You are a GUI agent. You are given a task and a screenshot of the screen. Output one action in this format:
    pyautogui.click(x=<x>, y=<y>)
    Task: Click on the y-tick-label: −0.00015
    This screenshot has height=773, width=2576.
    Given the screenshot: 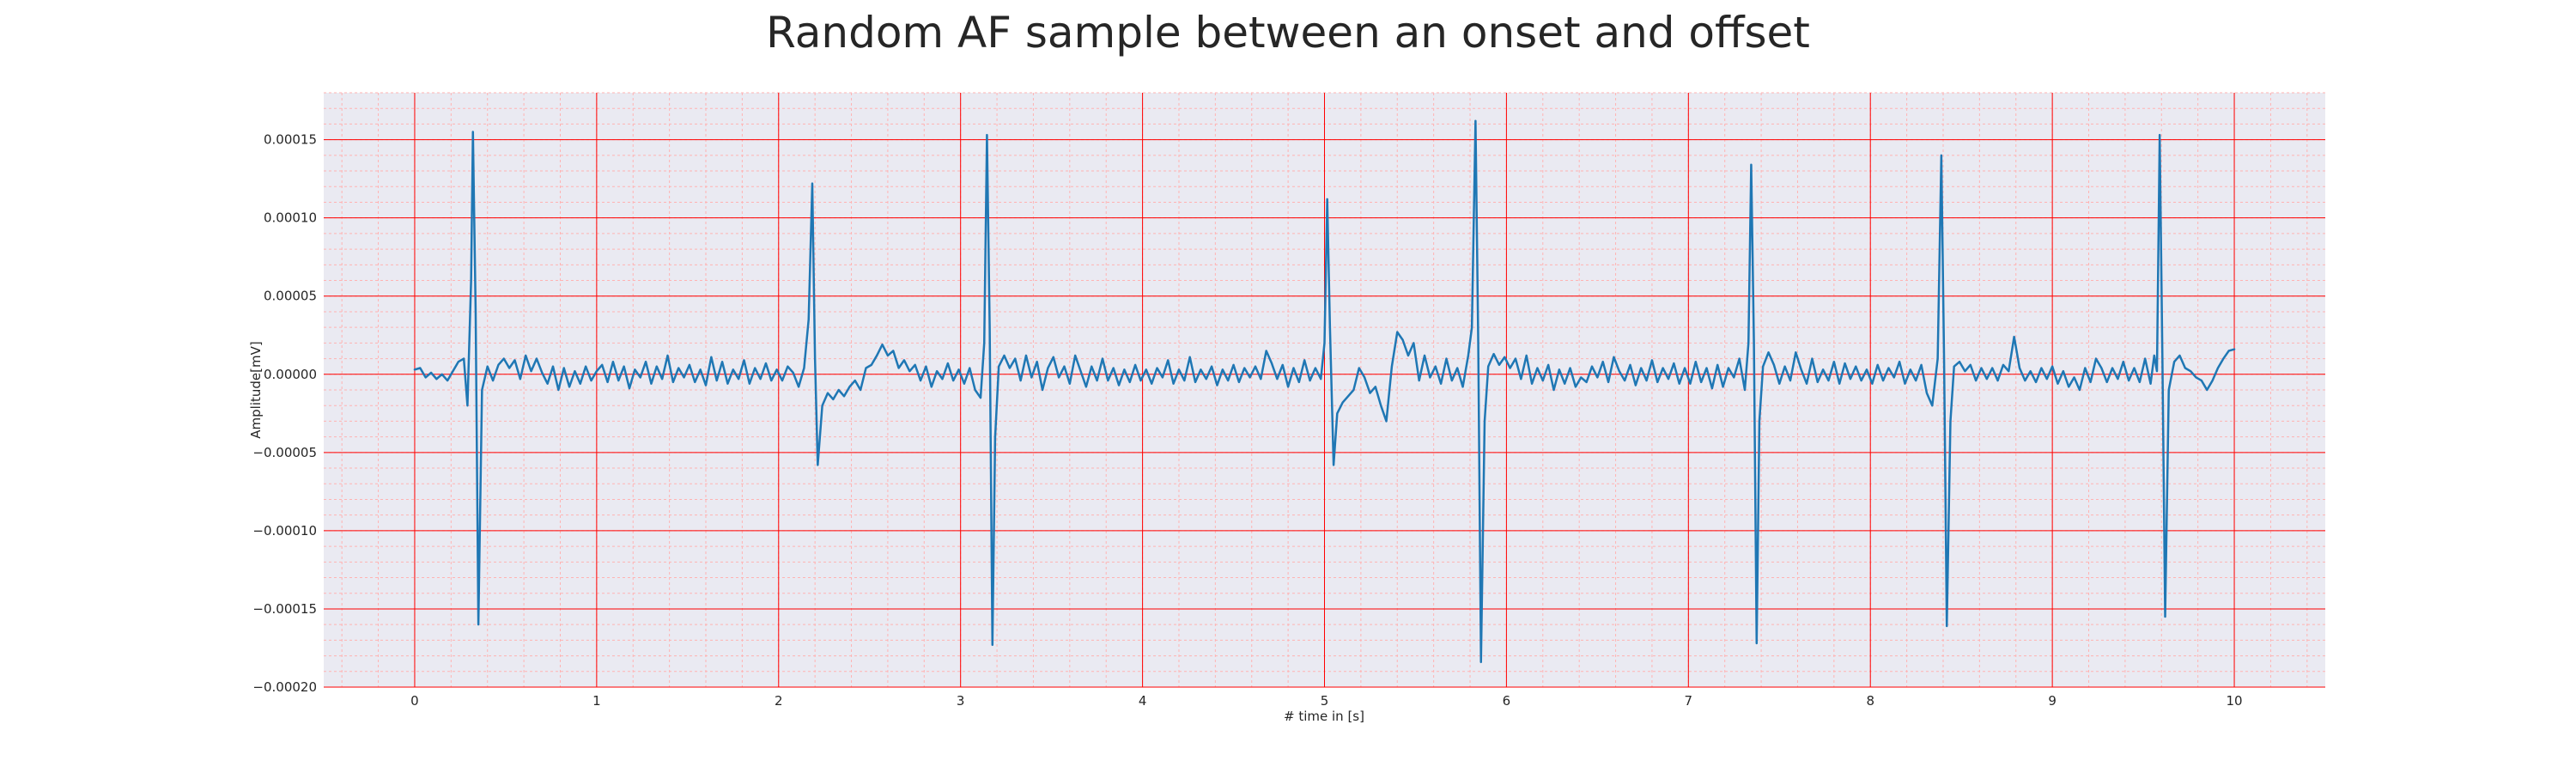 What is the action you would take?
    pyautogui.click(x=284, y=609)
    